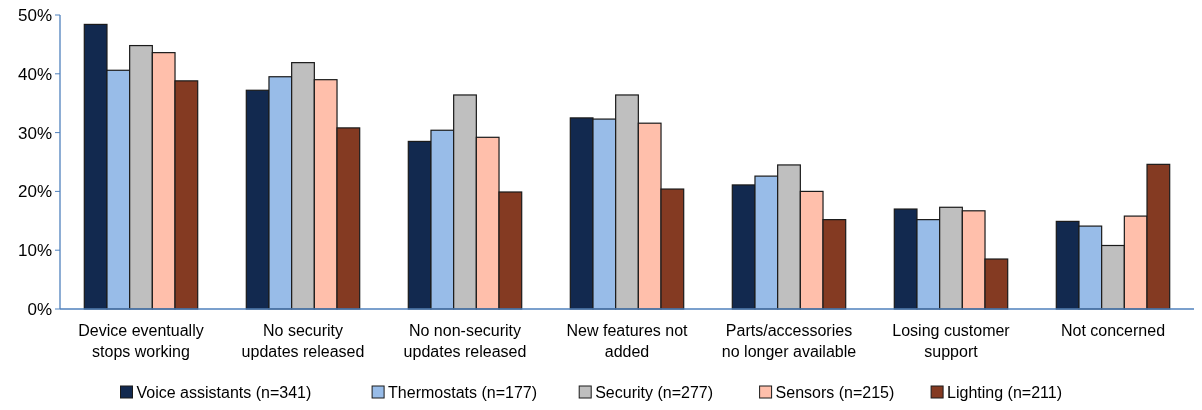 Image resolution: width=1202 pixels, height=410 pixels. What do you see at coordinates (34, 251) in the screenshot?
I see `y-tick-label: 10%` at bounding box center [34, 251].